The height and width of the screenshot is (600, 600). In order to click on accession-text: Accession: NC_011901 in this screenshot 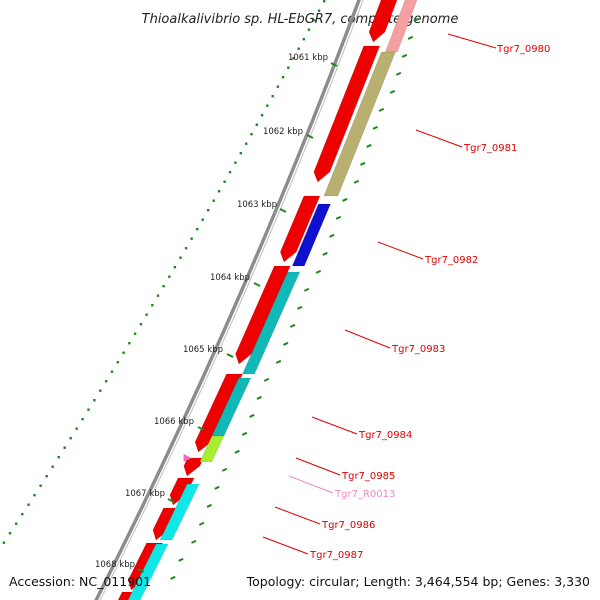, I will do `click(80, 581)`.